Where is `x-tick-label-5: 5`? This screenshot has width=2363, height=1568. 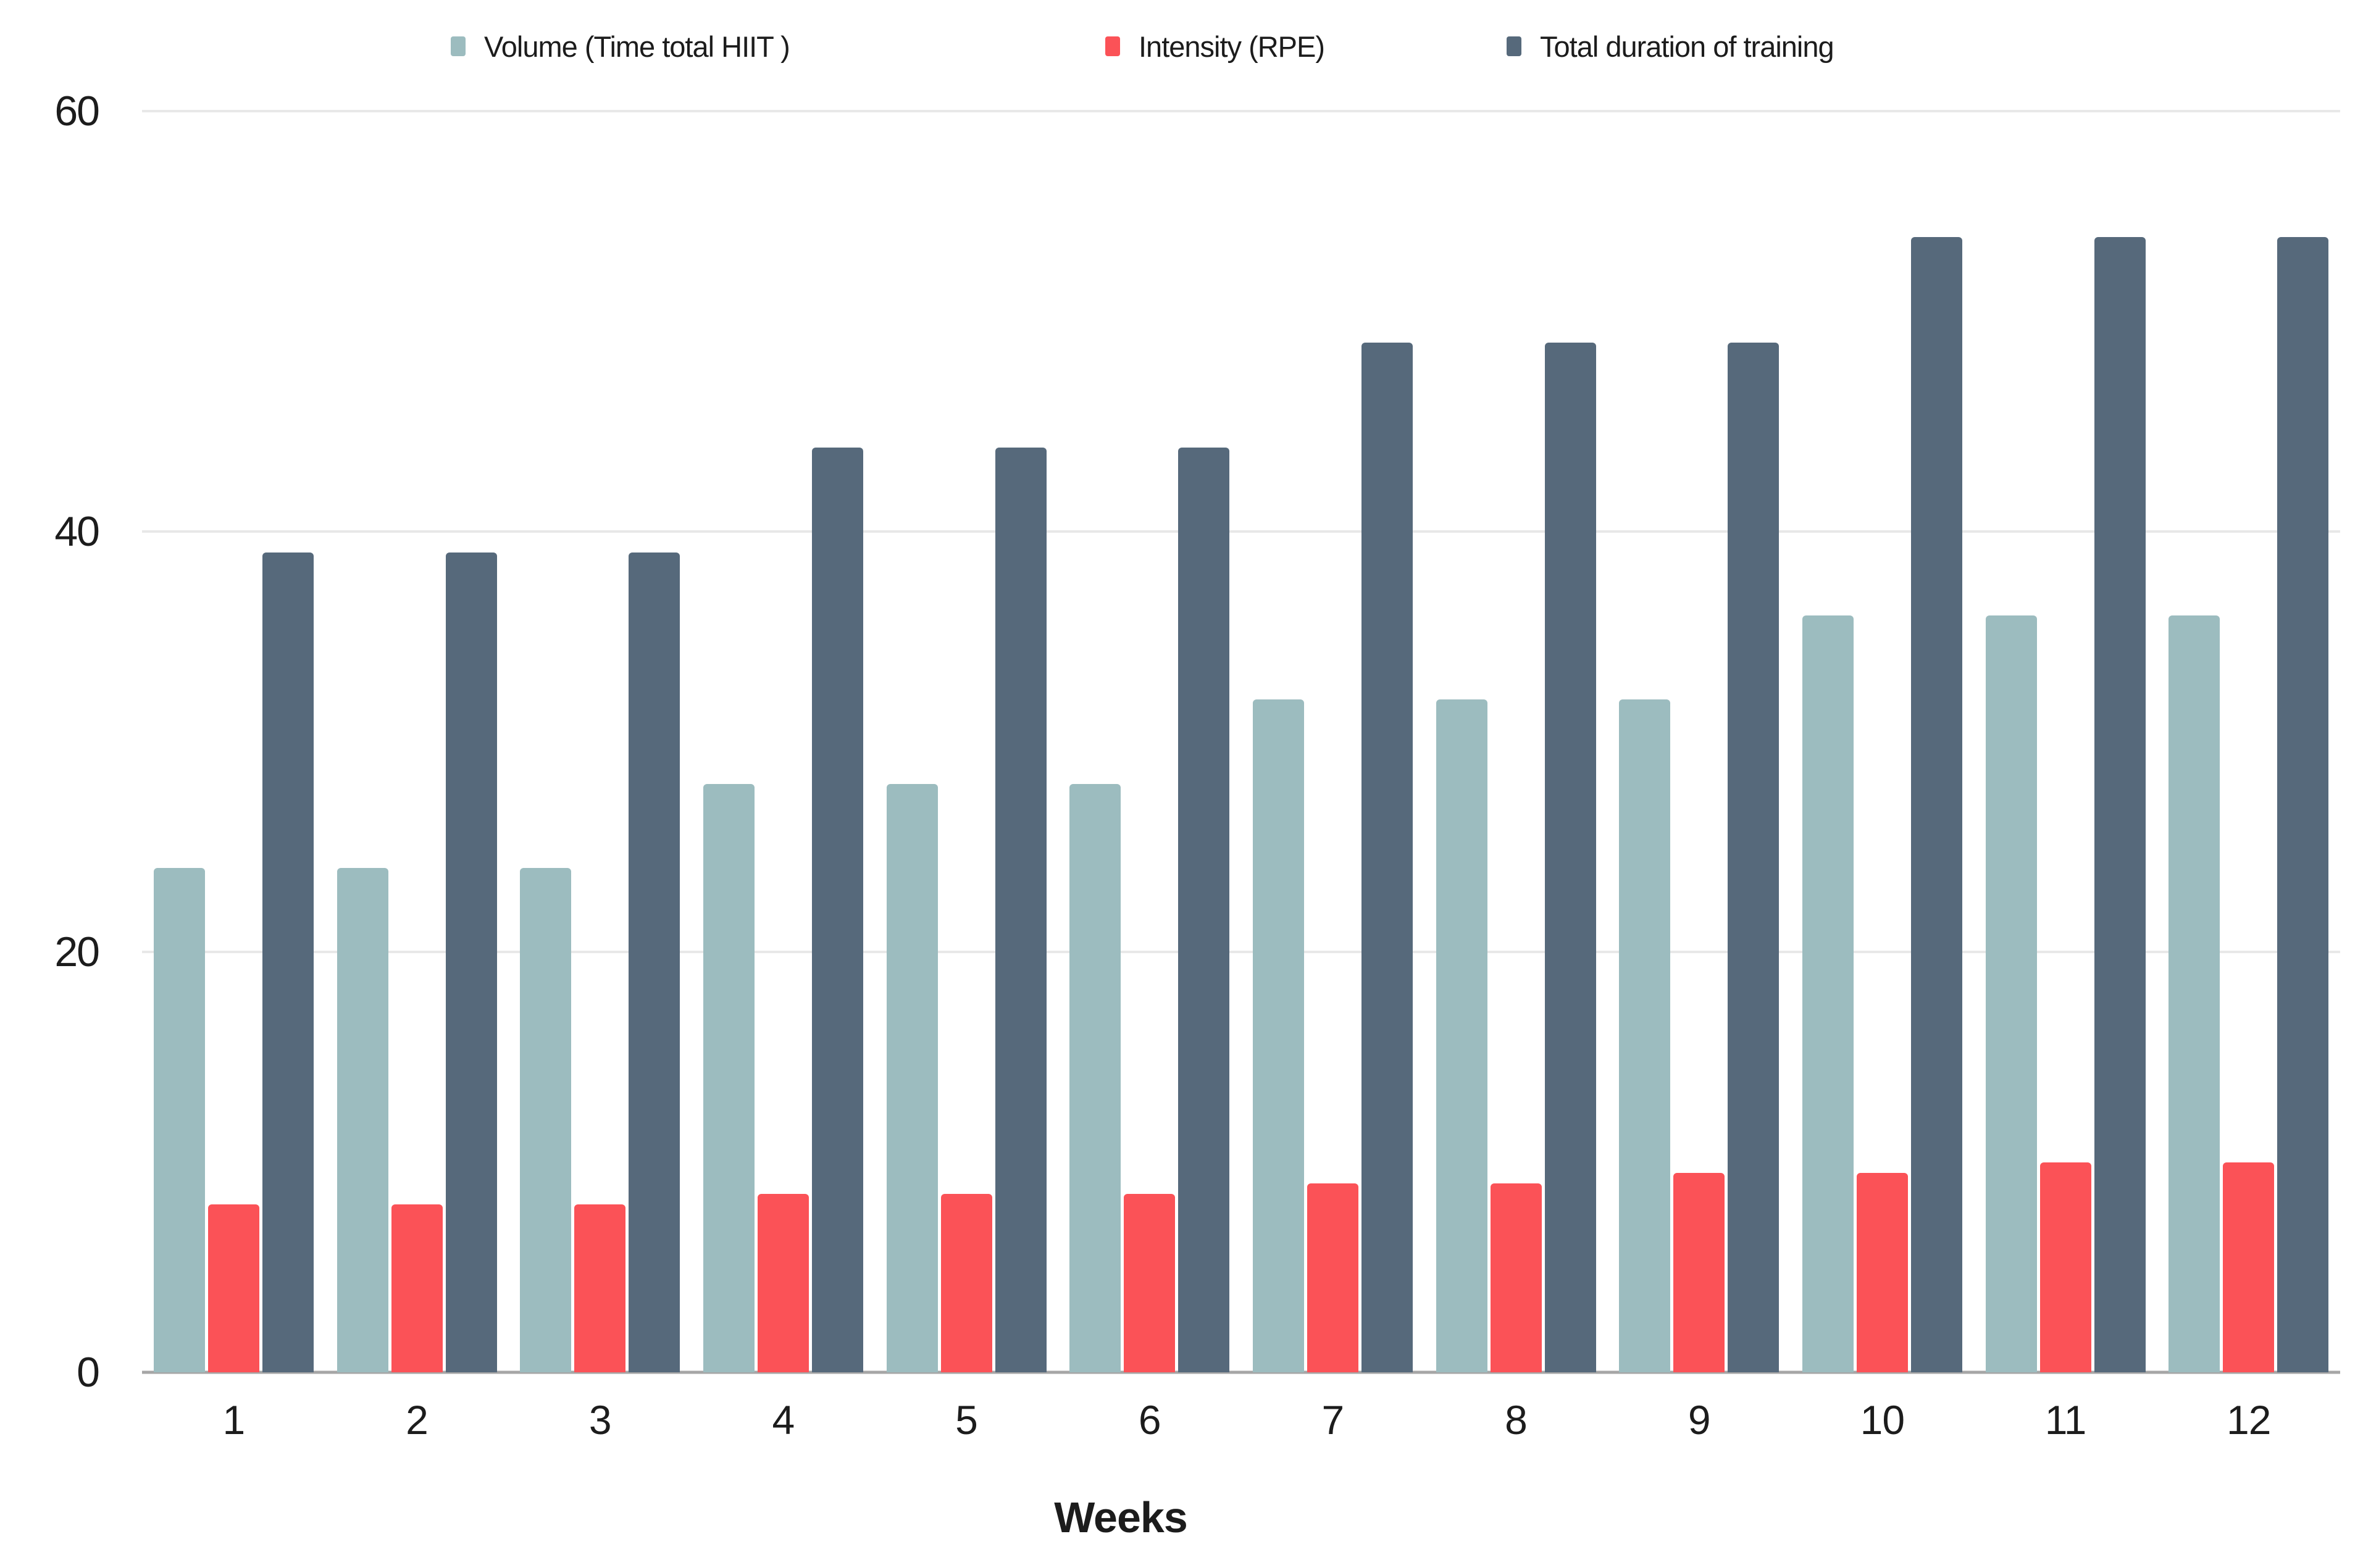
x-tick-label-5: 5 is located at coordinates (966, 1420).